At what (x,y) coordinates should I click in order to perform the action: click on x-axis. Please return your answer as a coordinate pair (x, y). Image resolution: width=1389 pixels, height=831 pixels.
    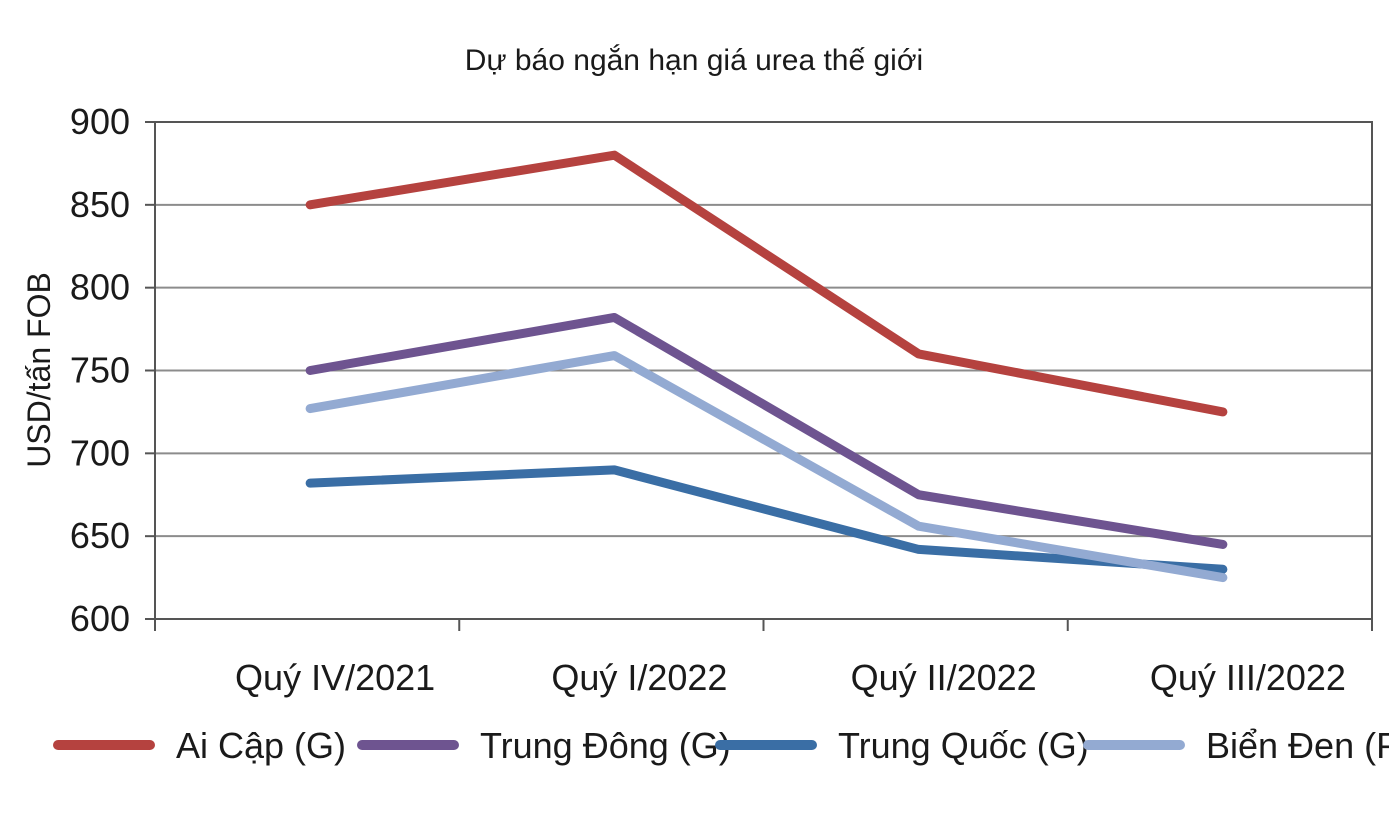
    Looking at the image, I should click on (763, 625).